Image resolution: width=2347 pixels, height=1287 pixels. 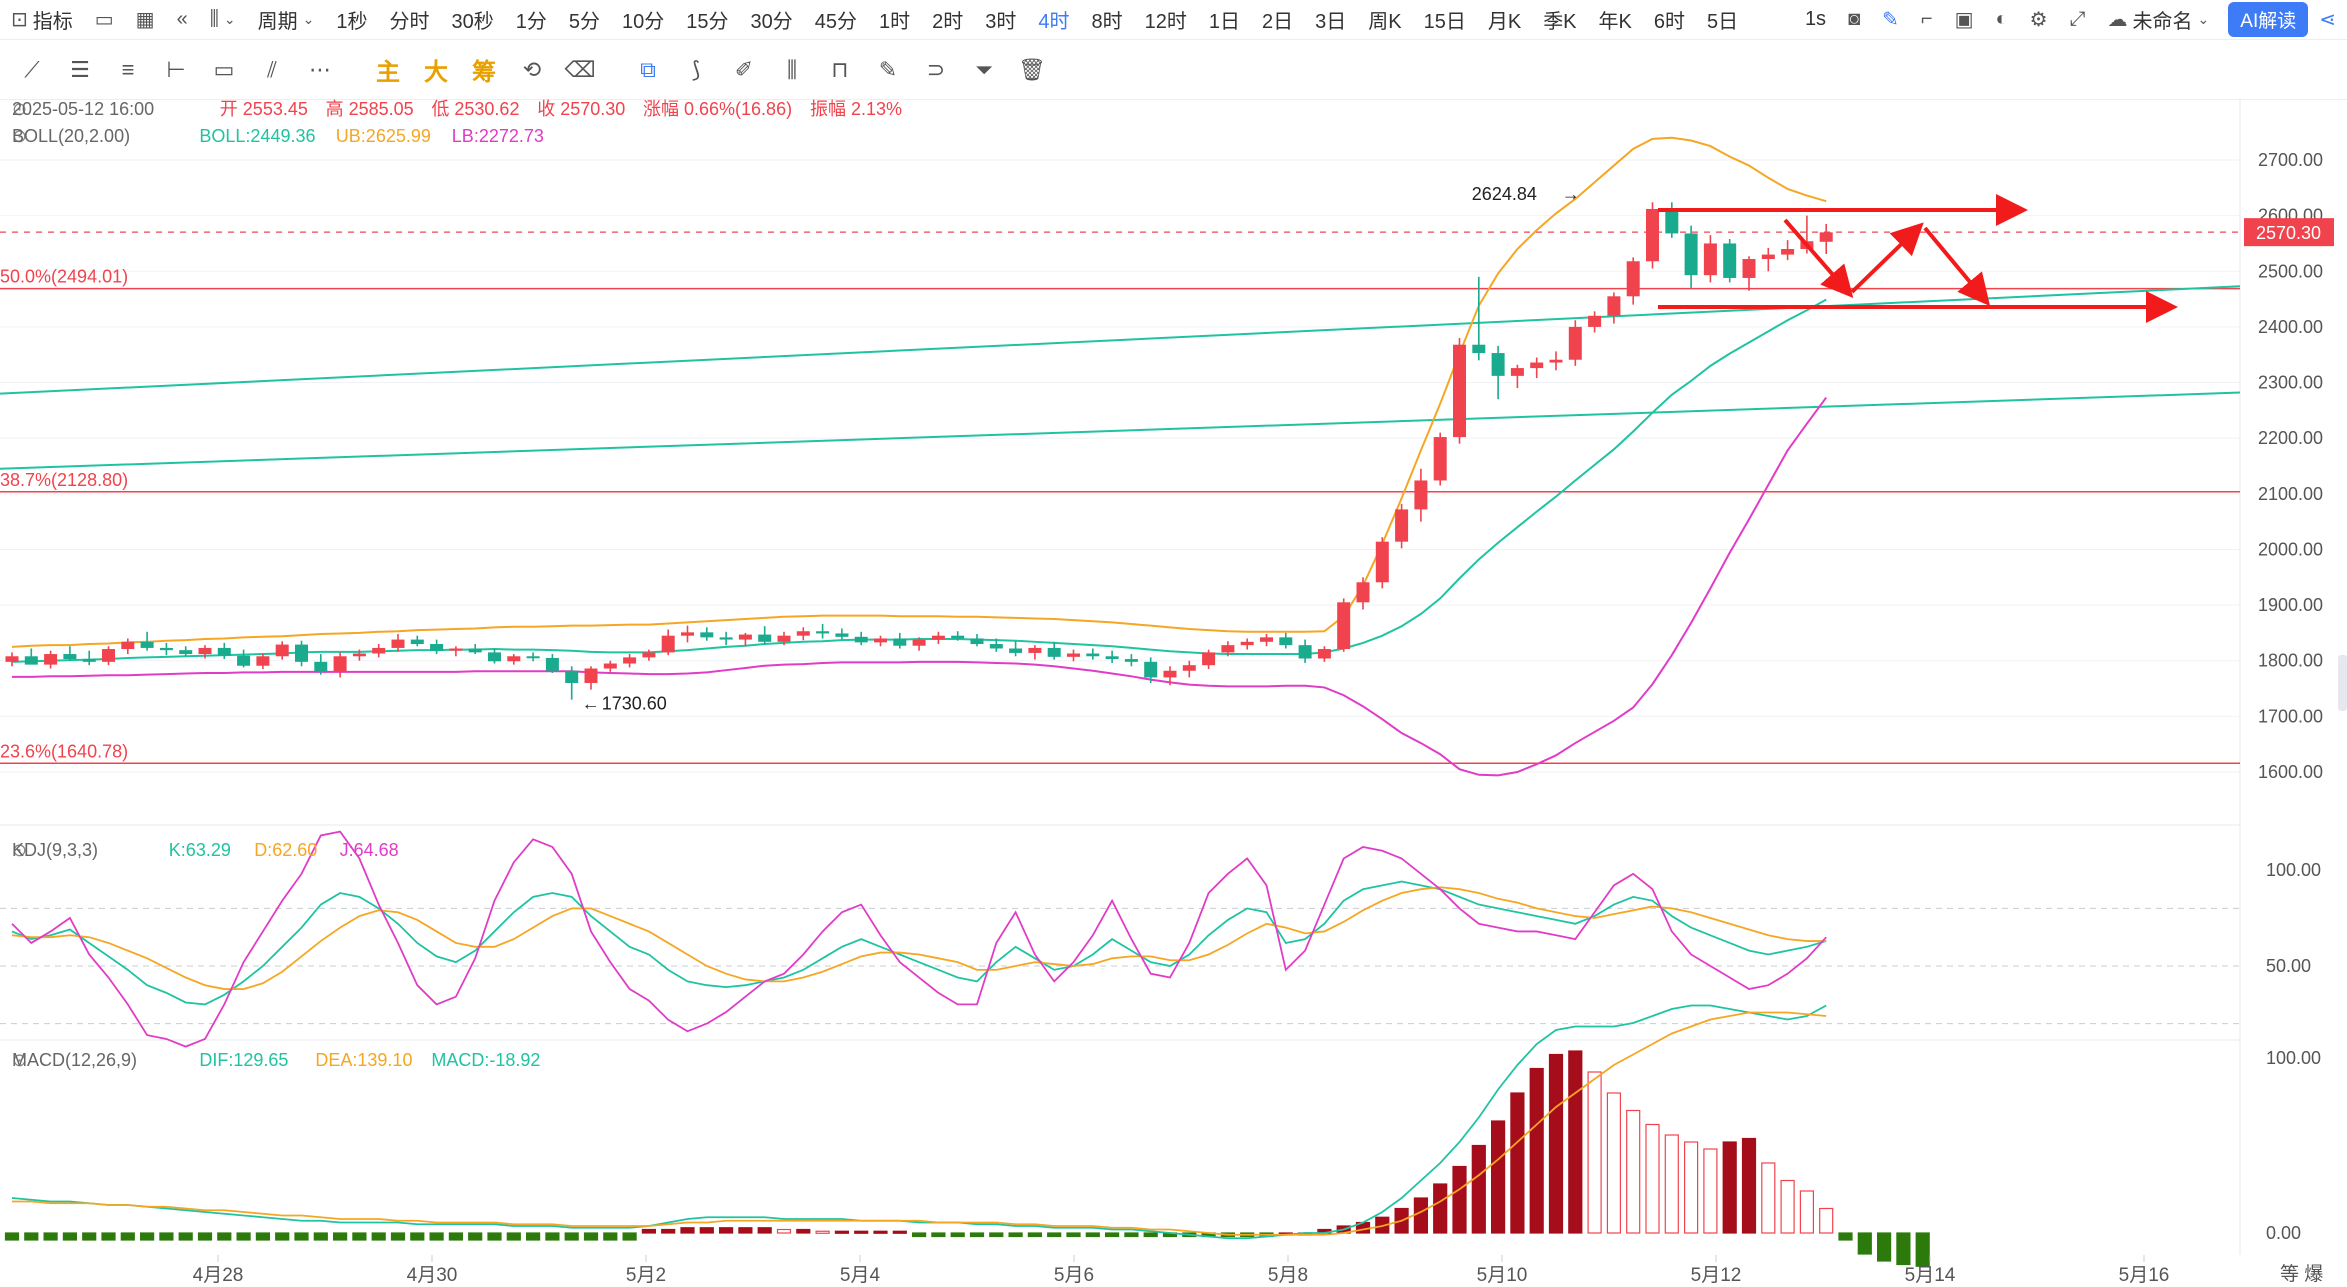 What do you see at coordinates (1815, 19) in the screenshot?
I see `replay-speed: 1s` at bounding box center [1815, 19].